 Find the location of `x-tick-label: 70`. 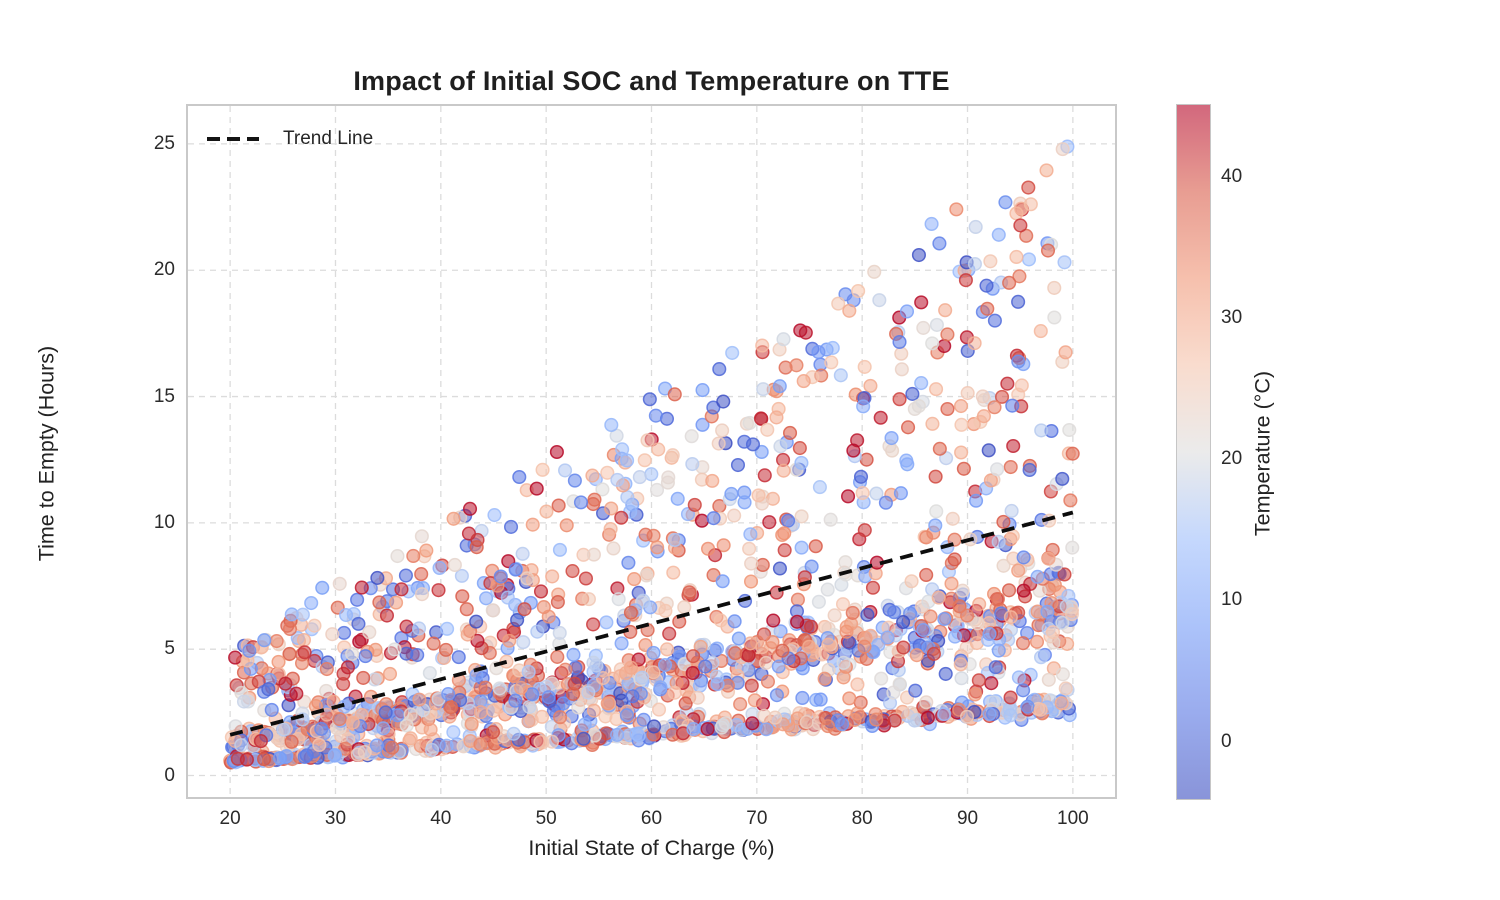

x-tick-label: 70 is located at coordinates (757, 818).